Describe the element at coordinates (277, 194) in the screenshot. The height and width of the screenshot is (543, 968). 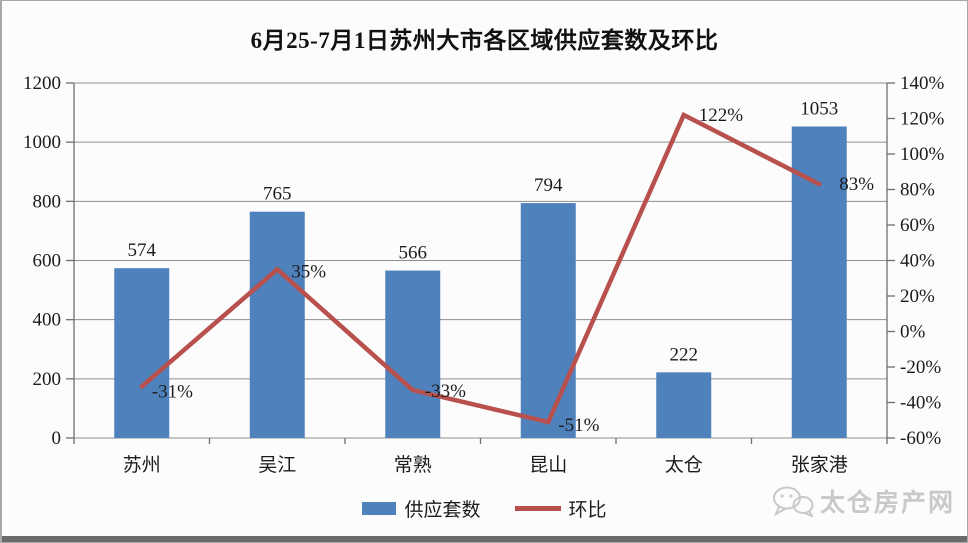
I see `bar-value-label: 765` at that location.